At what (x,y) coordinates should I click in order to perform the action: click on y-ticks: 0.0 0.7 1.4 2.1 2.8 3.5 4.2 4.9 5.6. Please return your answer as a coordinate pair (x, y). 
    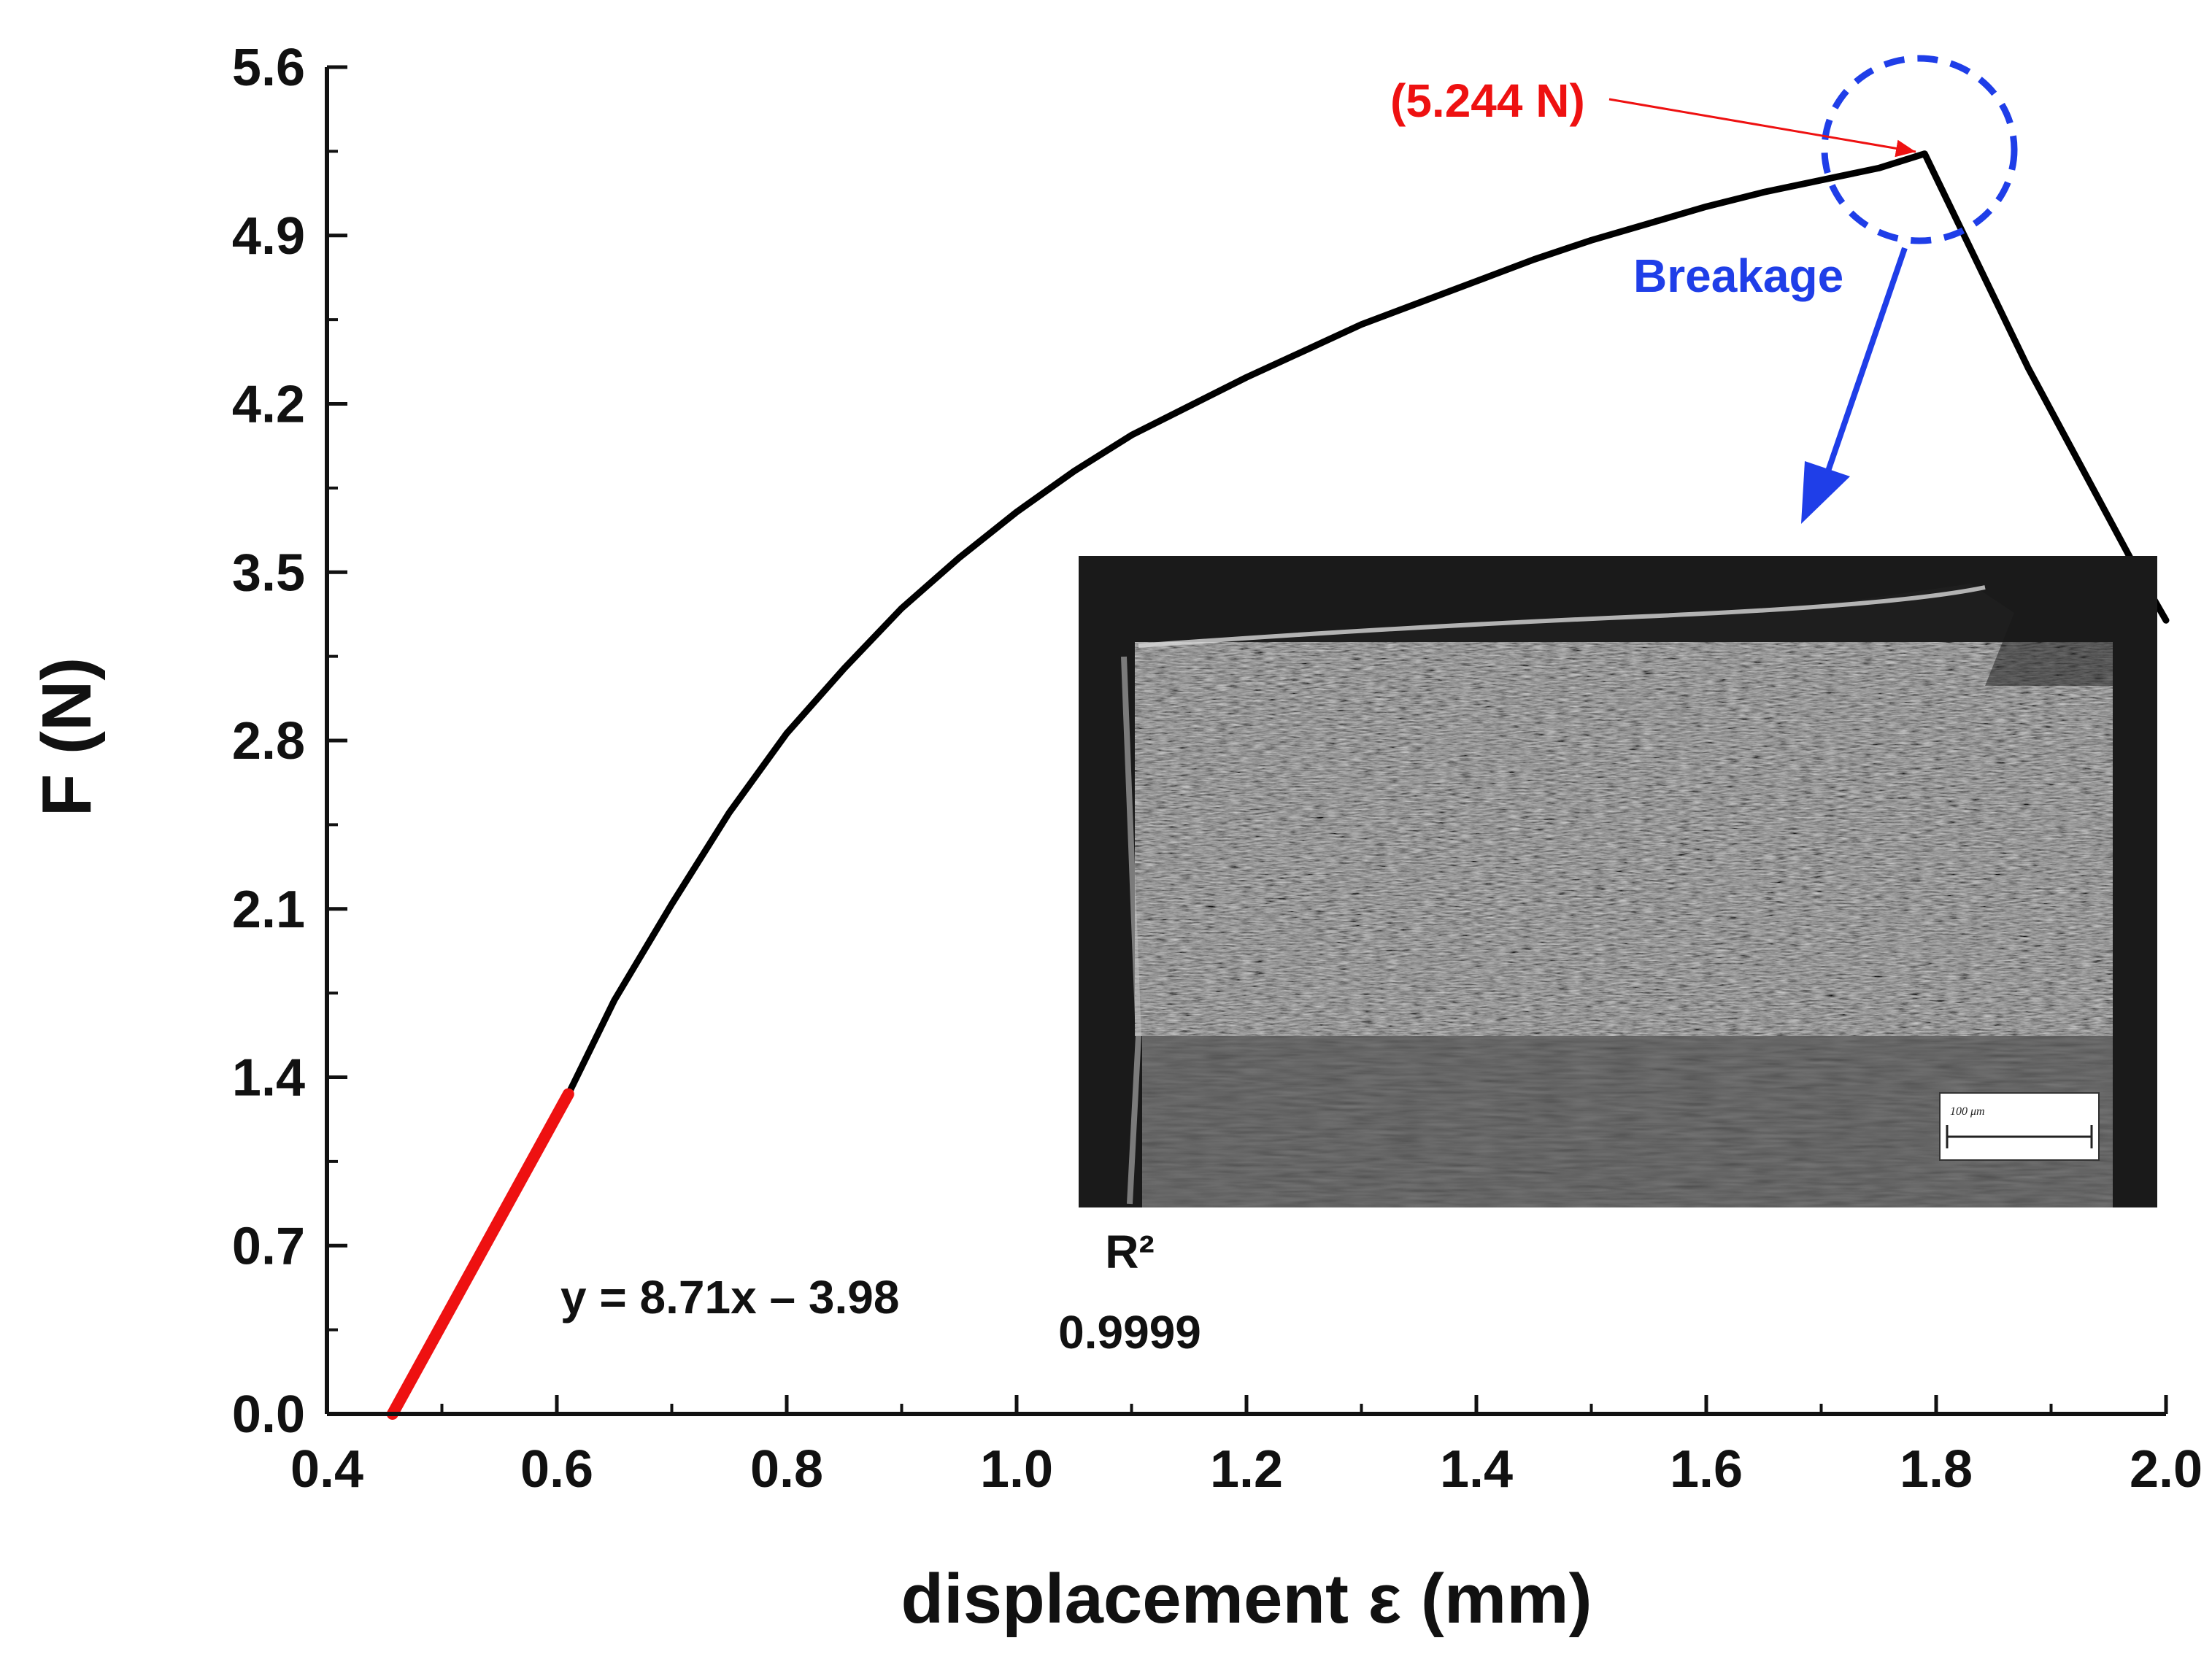
    Looking at the image, I should click on (289, 741).